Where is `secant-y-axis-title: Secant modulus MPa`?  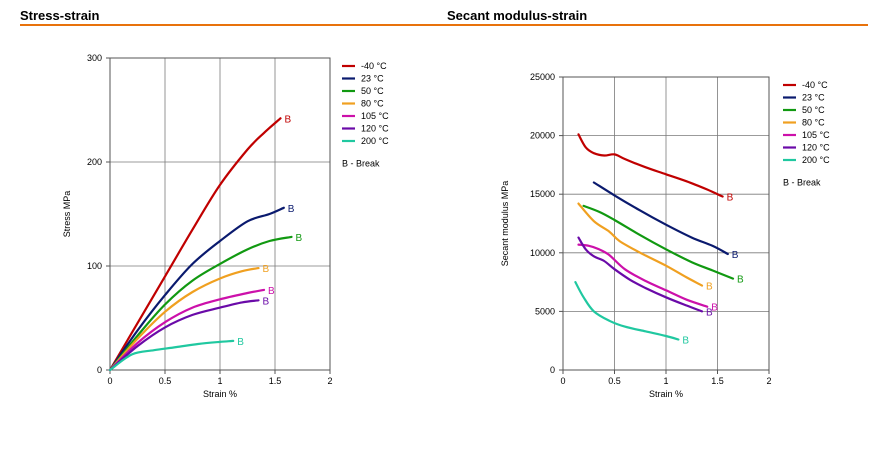
secant-y-axis-title: Secant modulus MPa is located at coordinates (505, 224).